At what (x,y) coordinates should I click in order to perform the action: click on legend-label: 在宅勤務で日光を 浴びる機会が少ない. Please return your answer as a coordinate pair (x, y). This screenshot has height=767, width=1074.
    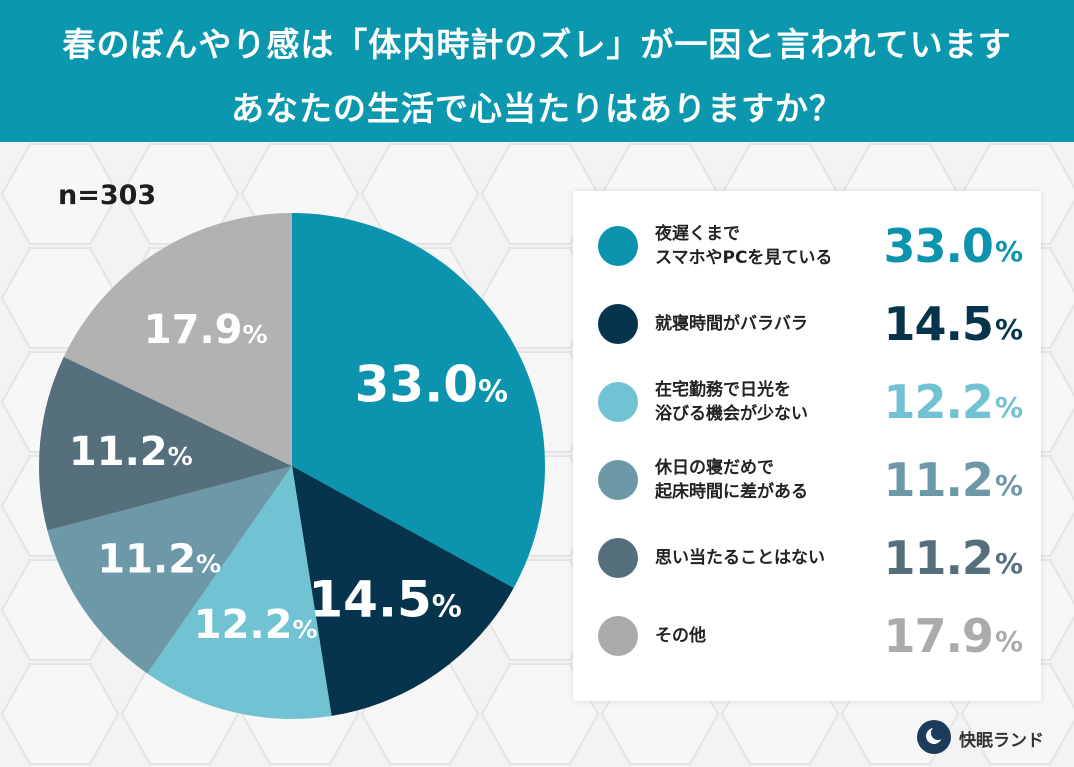
    Looking at the image, I should click on (731, 402).